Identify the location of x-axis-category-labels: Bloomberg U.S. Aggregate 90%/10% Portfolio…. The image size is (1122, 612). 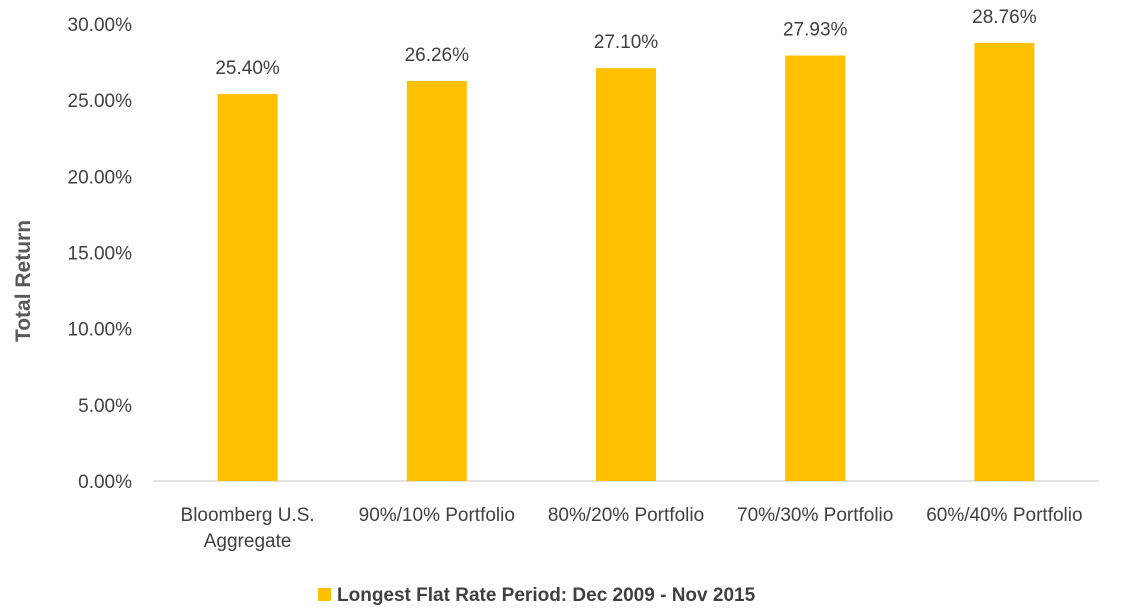
(632, 528).